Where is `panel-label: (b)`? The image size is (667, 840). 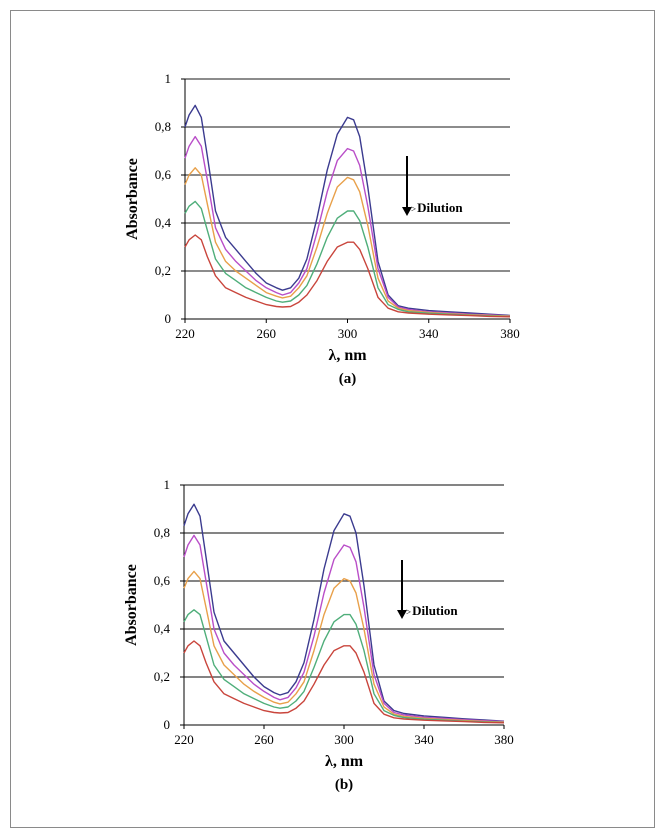
panel-label: (b) is located at coordinates (344, 785).